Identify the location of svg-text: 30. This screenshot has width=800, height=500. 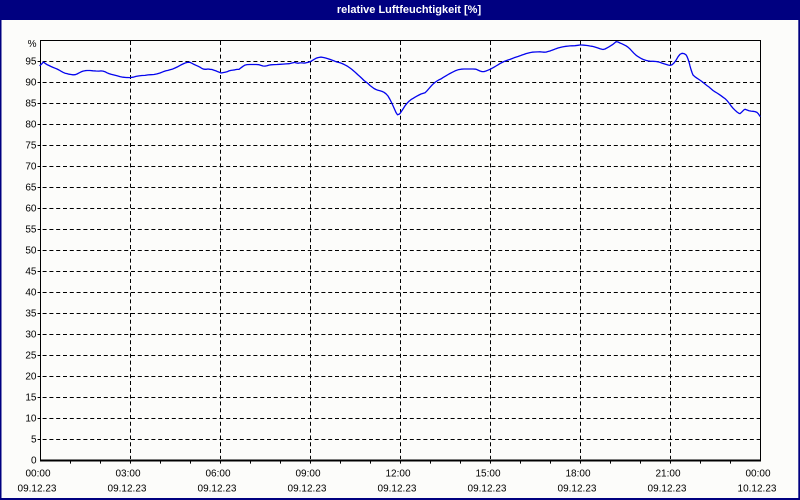
(31, 335).